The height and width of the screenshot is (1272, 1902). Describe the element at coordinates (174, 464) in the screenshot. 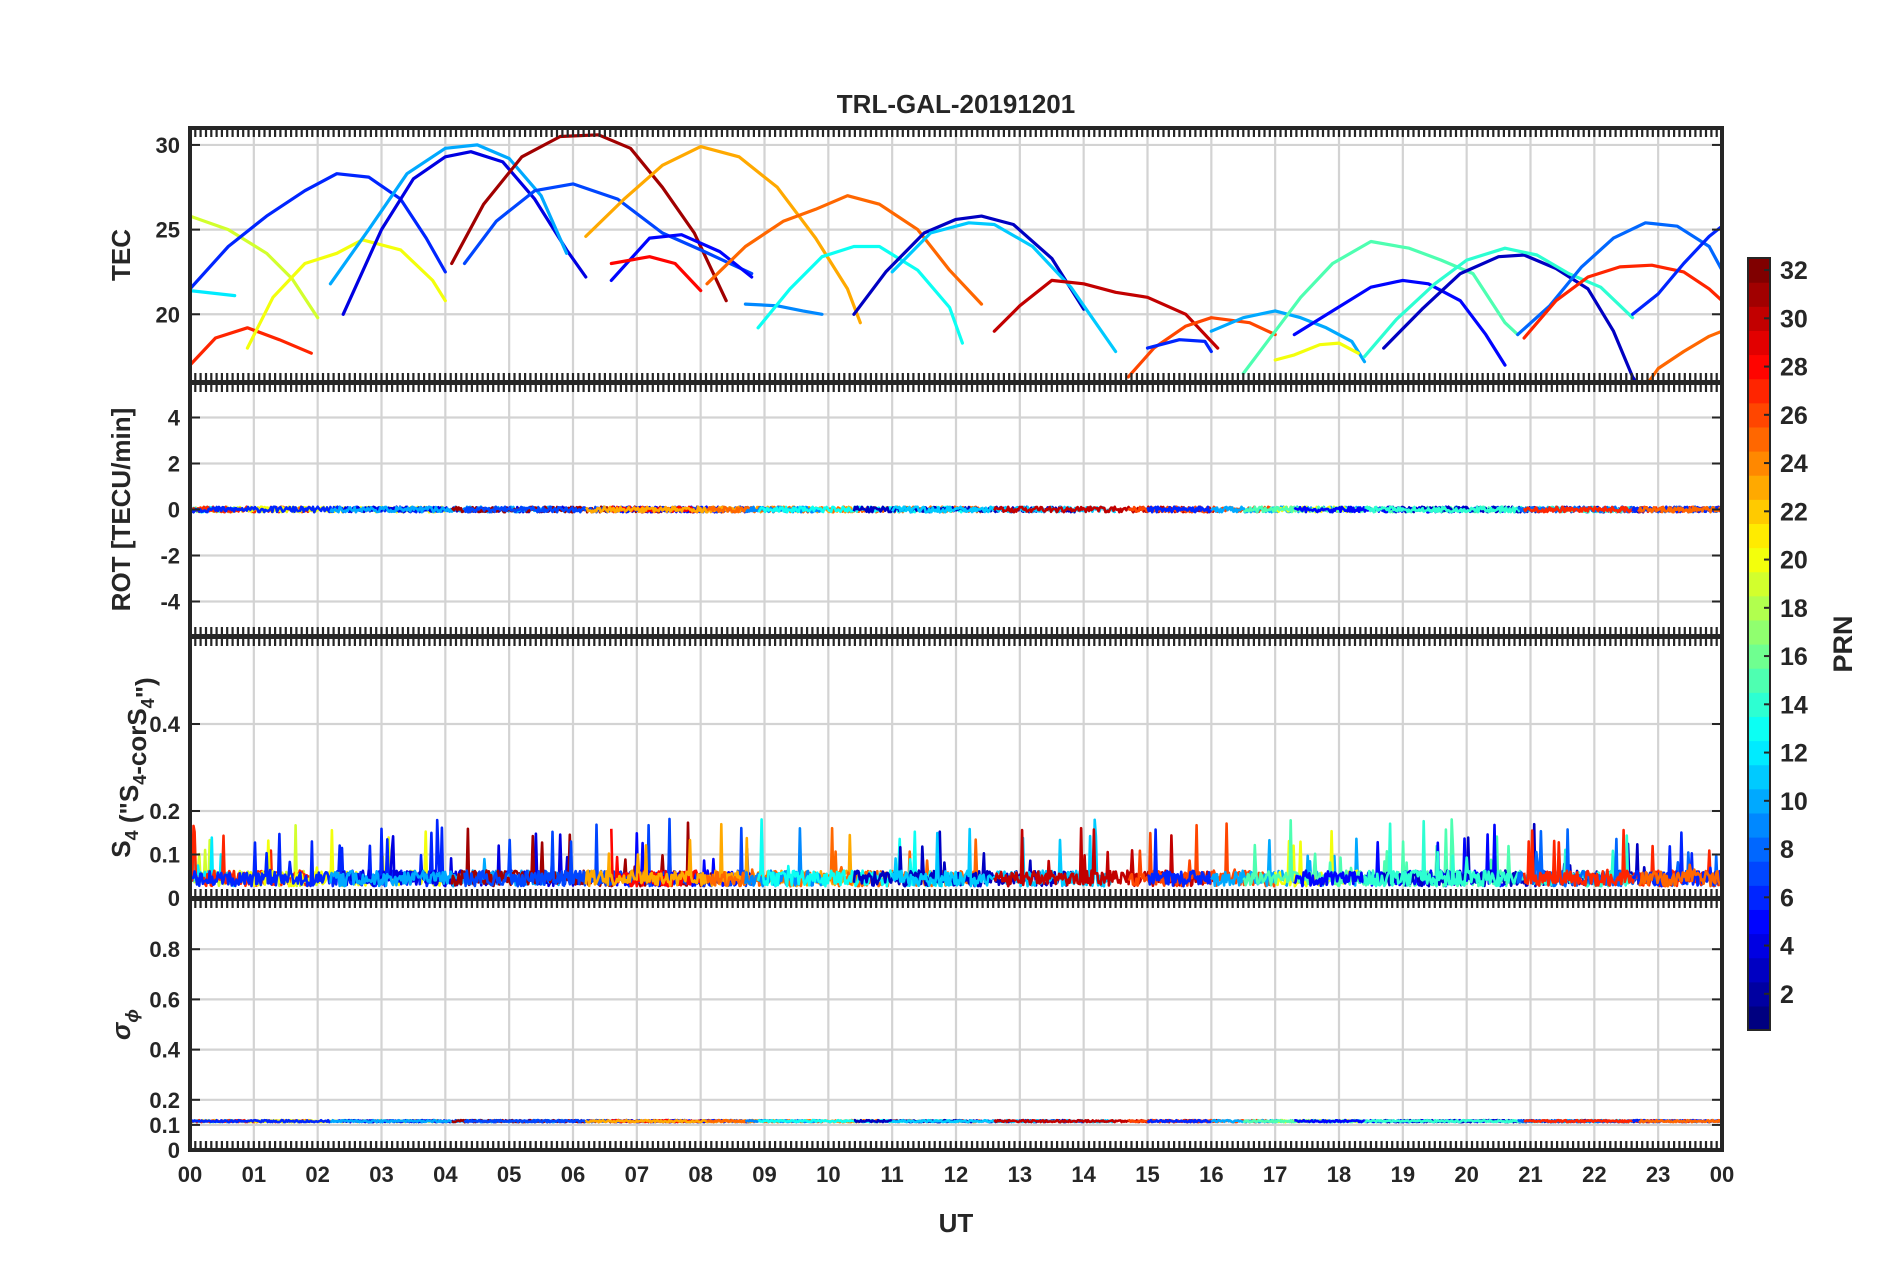

I see `rot-y-tick-label: 2` at that location.